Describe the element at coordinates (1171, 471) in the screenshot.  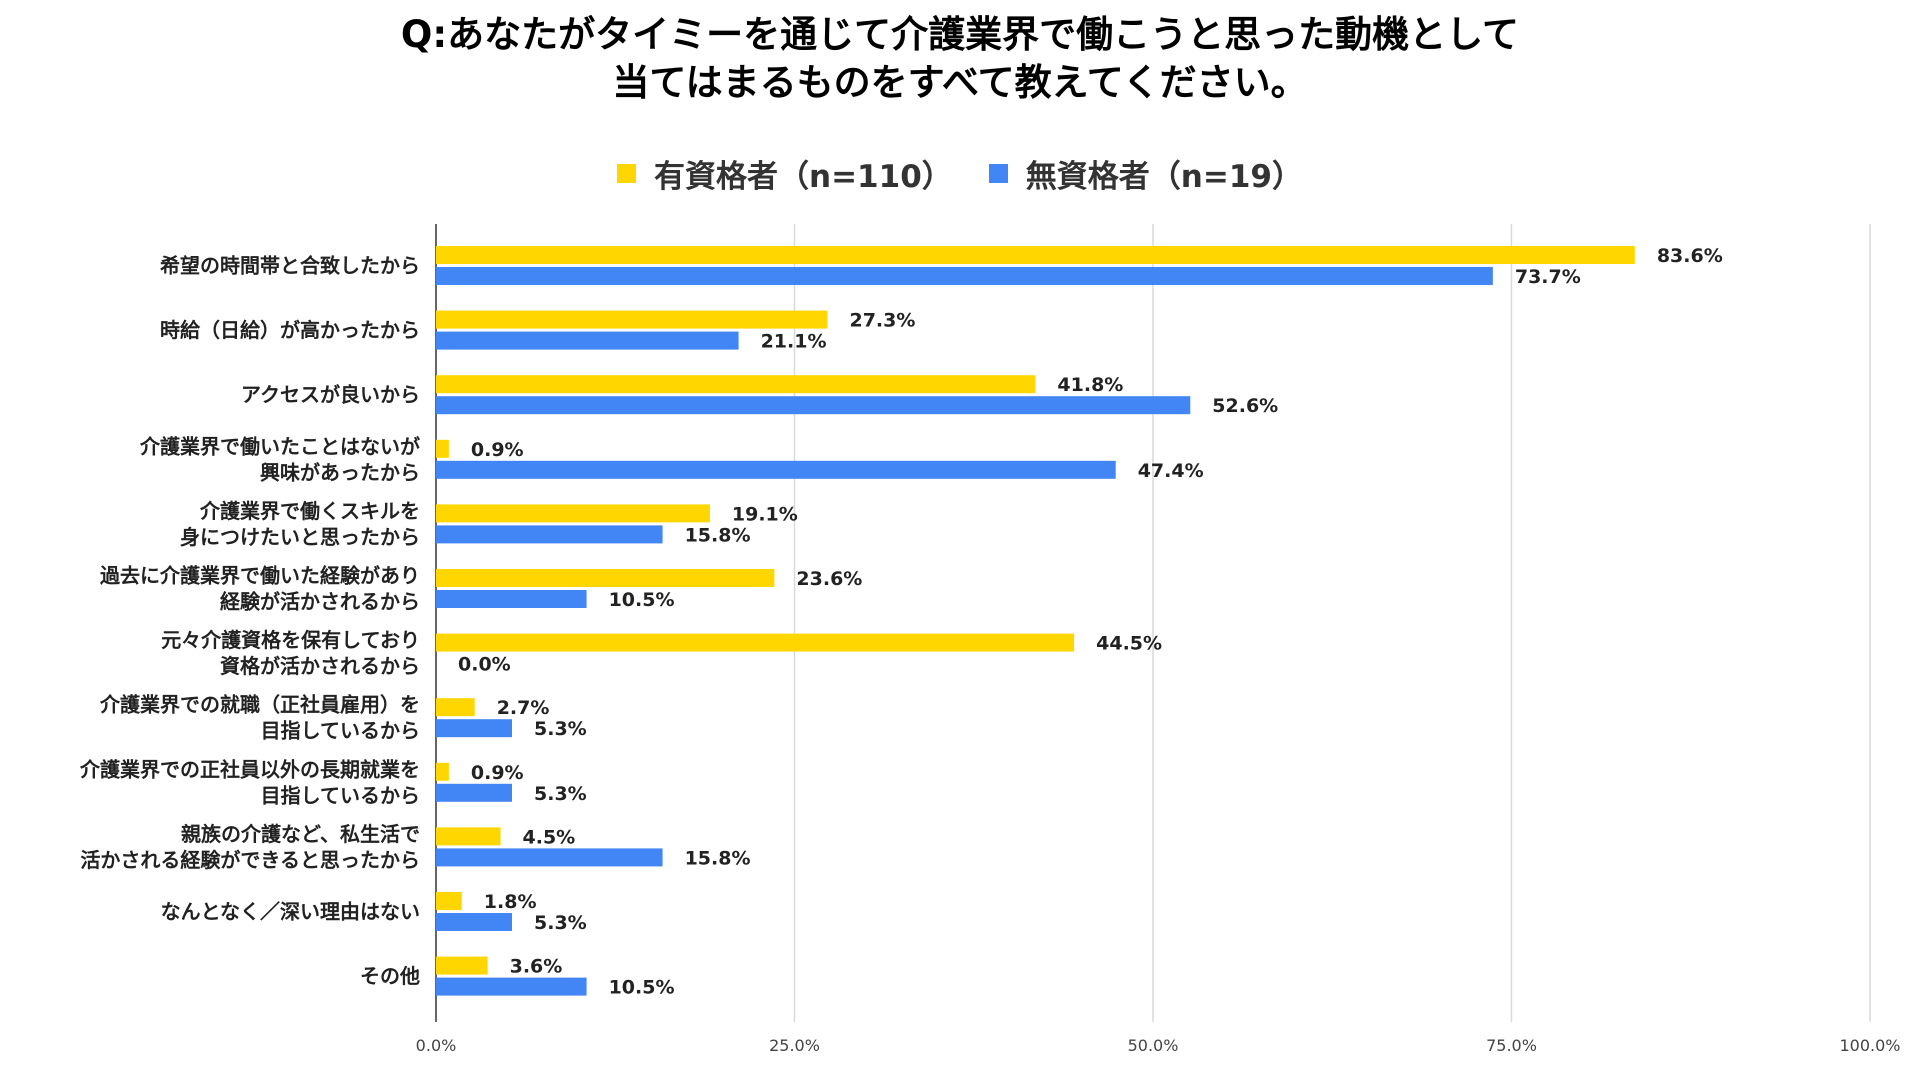
I see `data-label-unqualified: 47.4%` at that location.